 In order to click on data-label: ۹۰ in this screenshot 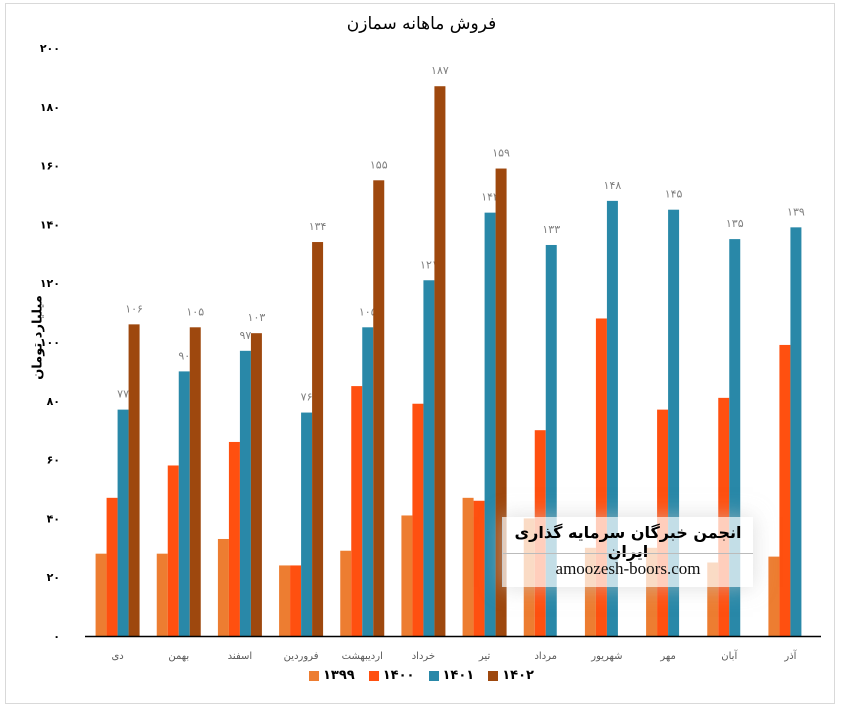, I will do `click(184, 355)`.